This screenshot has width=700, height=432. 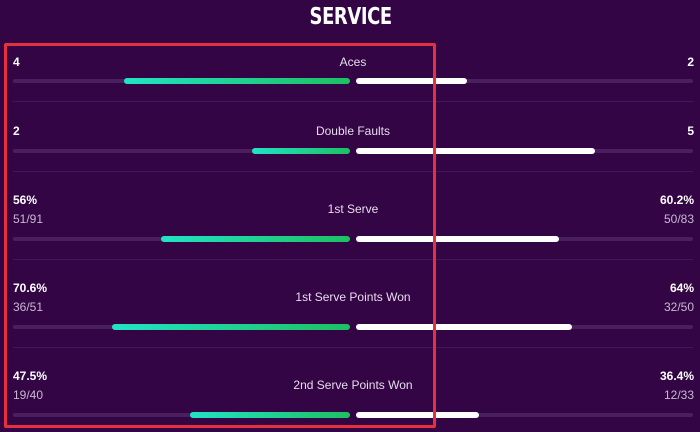 What do you see at coordinates (690, 131) in the screenshot?
I see `right-value: 5` at bounding box center [690, 131].